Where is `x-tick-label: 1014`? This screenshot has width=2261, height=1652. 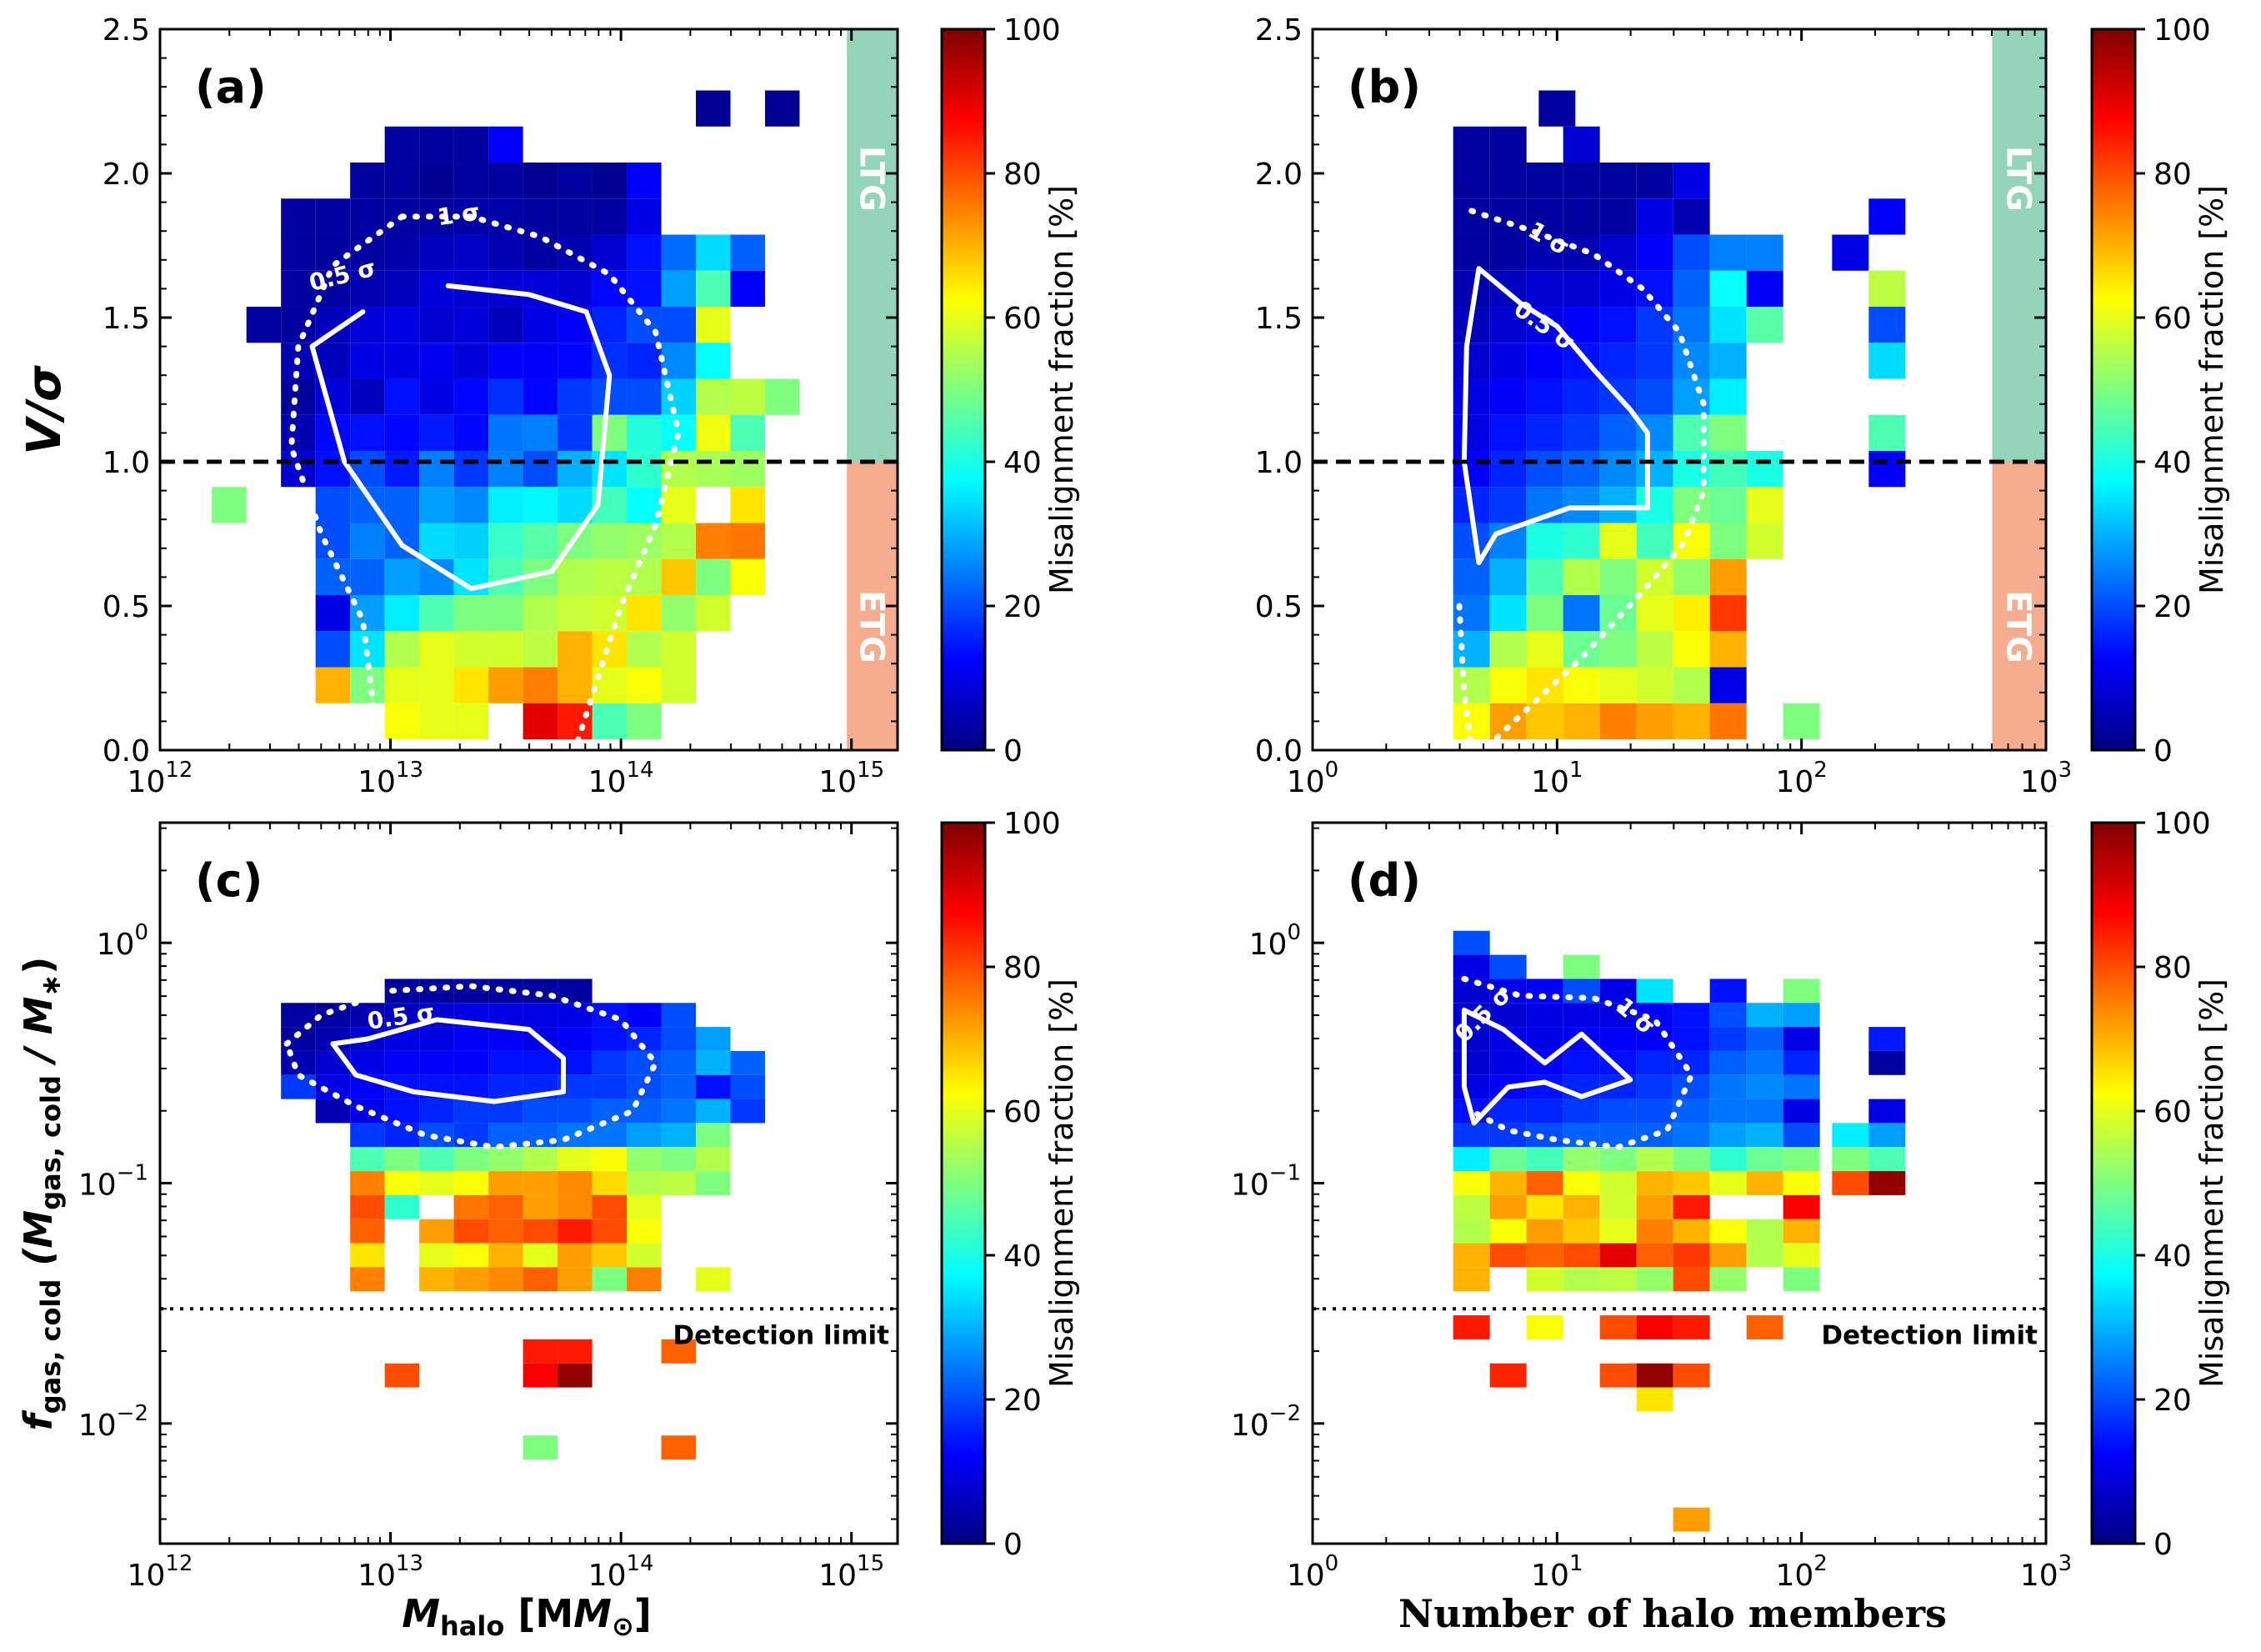
x-tick-label: 1014 is located at coordinates (621, 1572).